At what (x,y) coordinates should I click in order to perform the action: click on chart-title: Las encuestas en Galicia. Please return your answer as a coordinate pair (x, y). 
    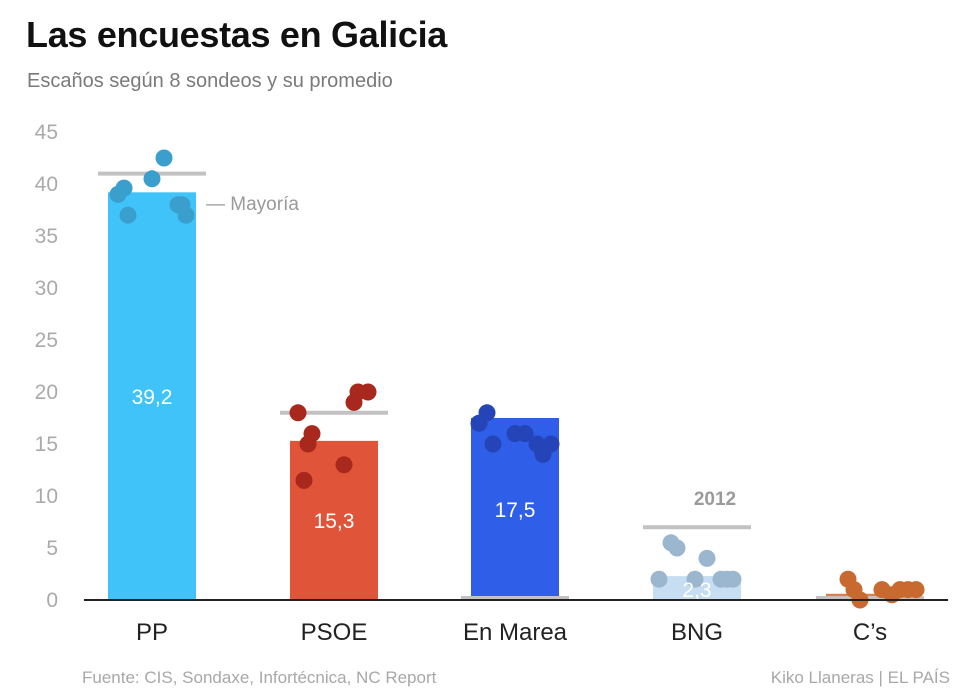
    Looking at the image, I should click on (237, 34).